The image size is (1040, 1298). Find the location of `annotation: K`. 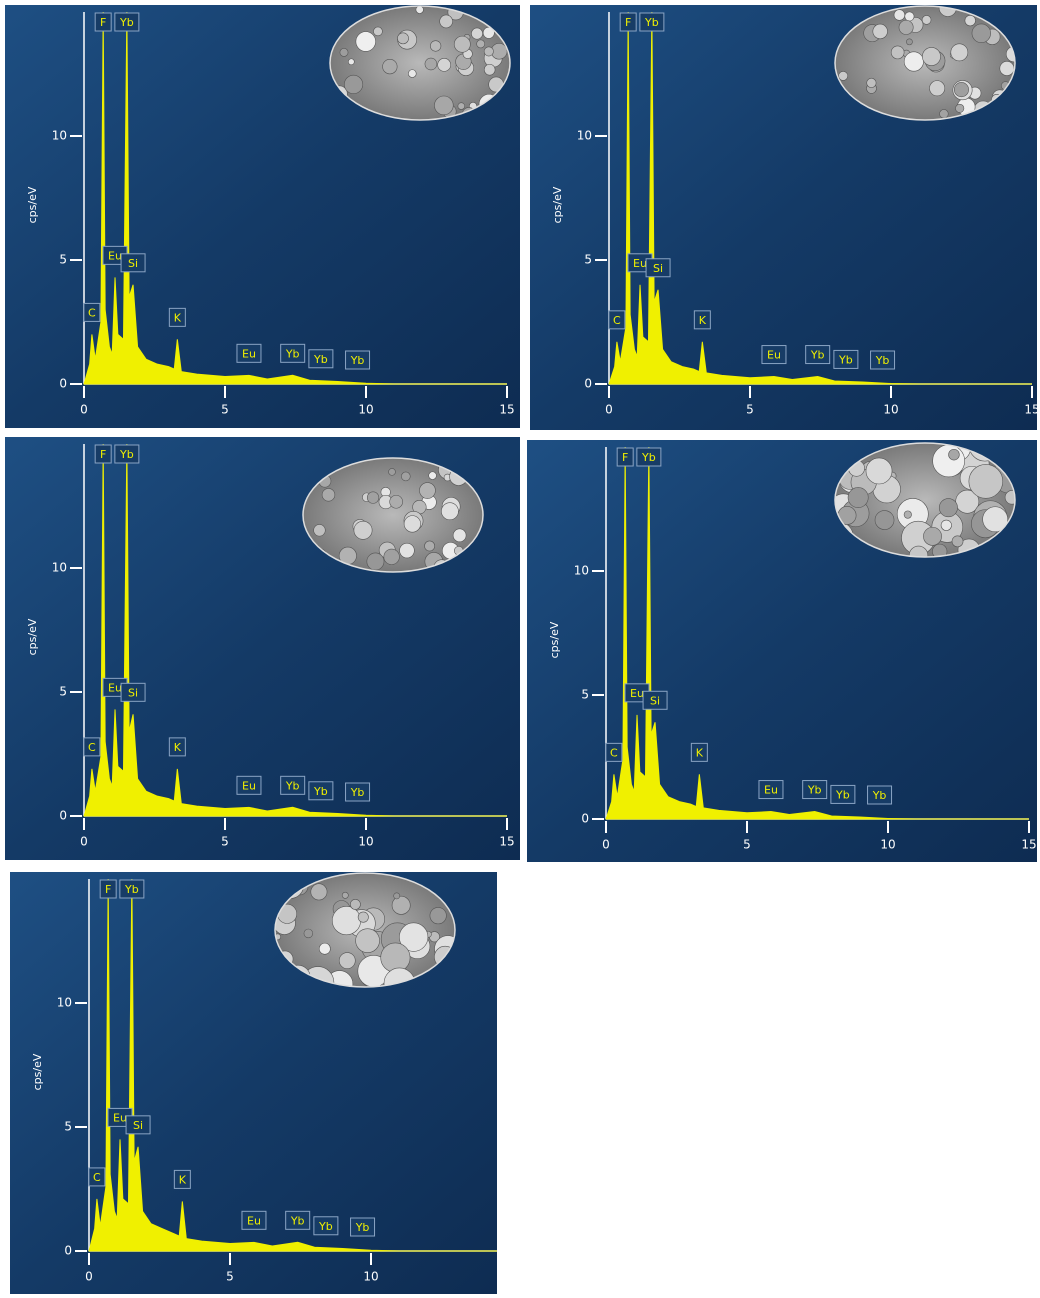

annotation: K is located at coordinates (178, 747).